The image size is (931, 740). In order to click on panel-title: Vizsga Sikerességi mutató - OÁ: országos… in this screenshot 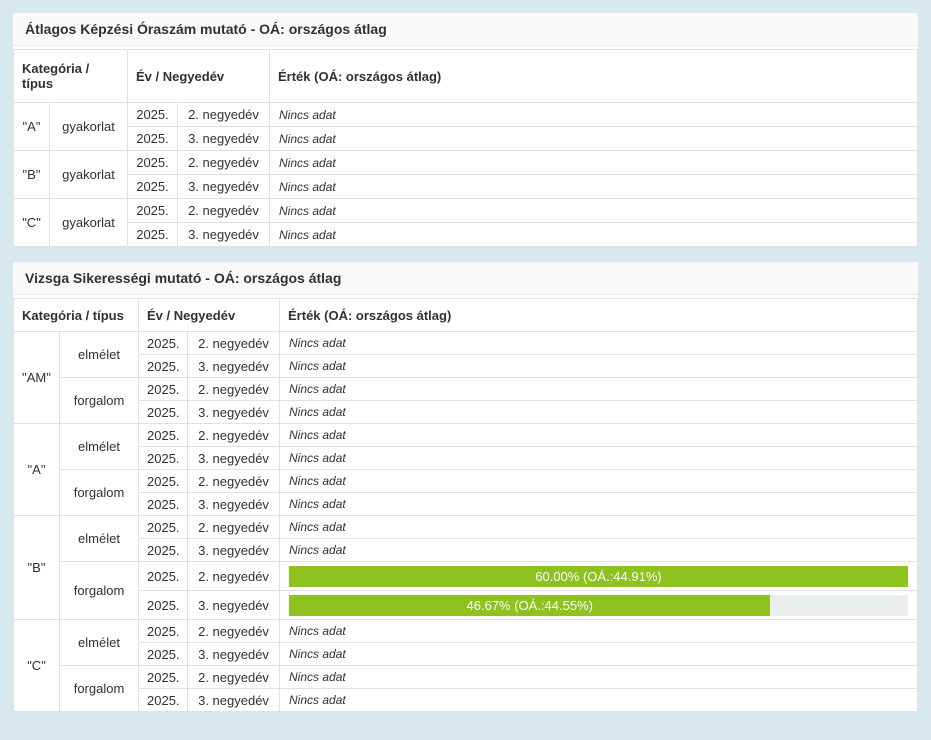, I will do `click(465, 278)`.